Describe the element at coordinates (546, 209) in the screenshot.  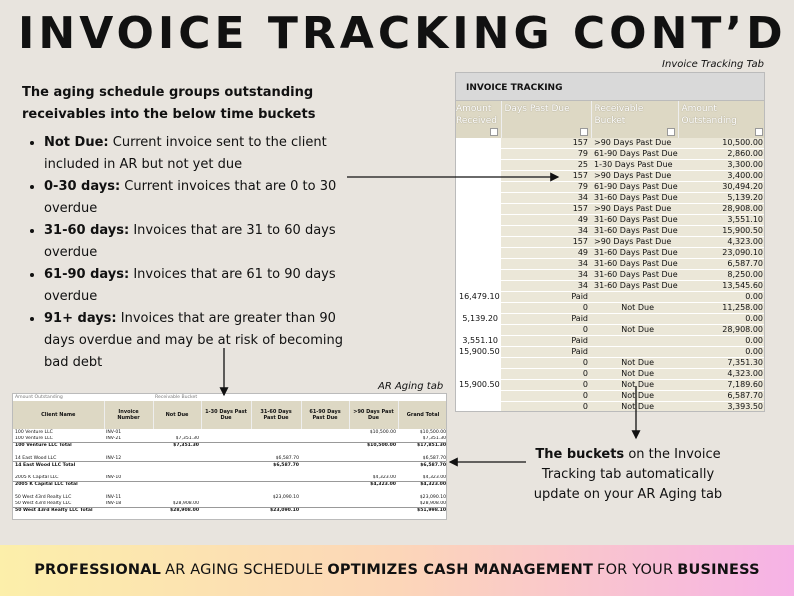
I see `cell: 157` at that location.